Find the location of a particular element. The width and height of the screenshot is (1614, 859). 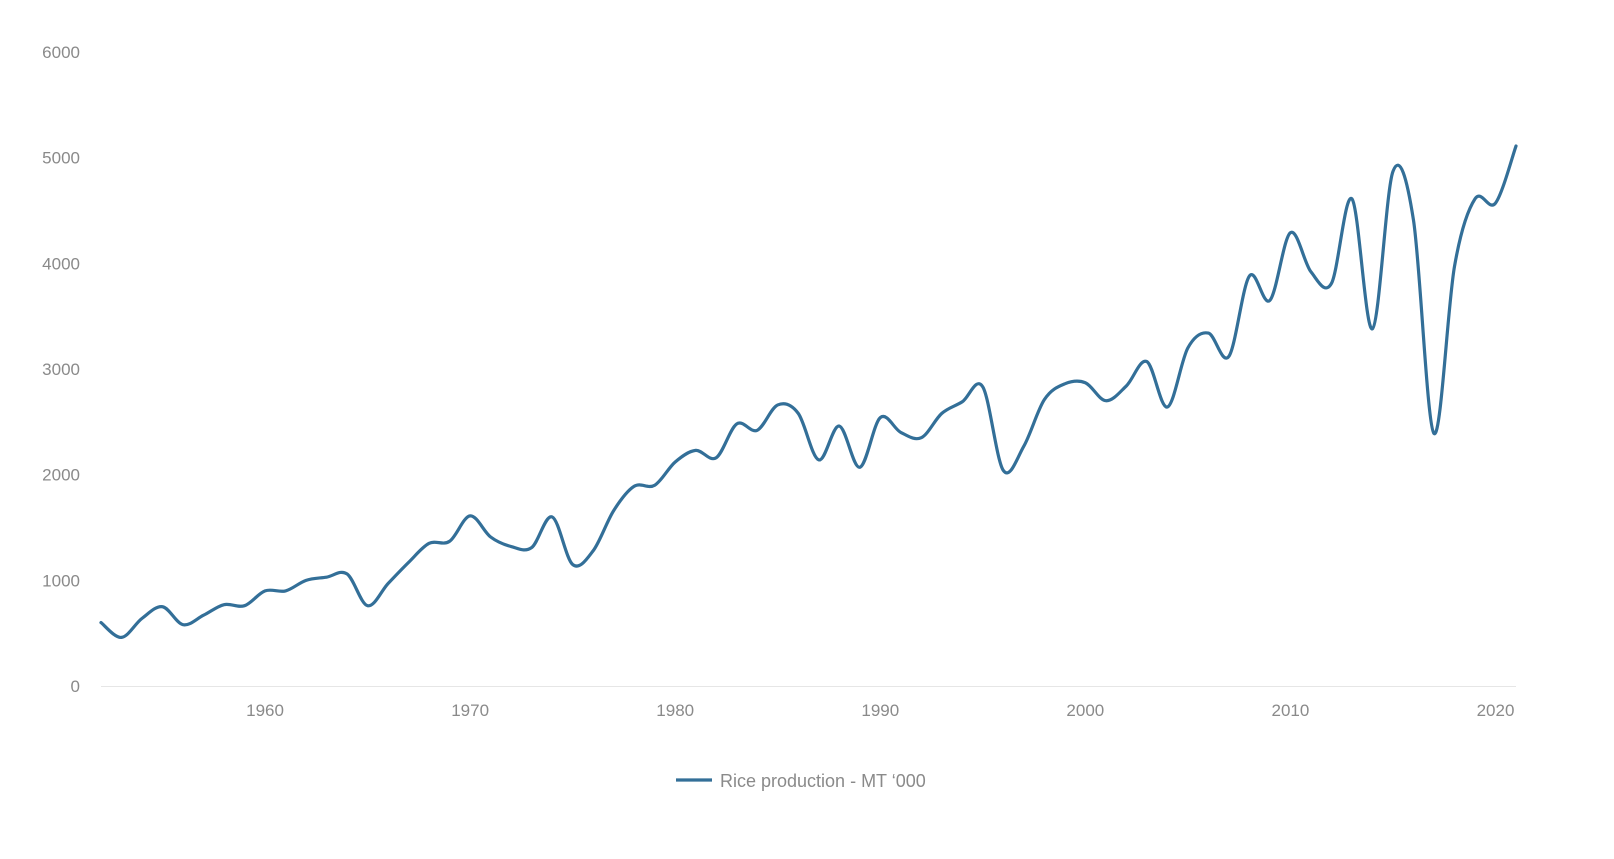

data-point-1952 is located at coordinates (101, 623).